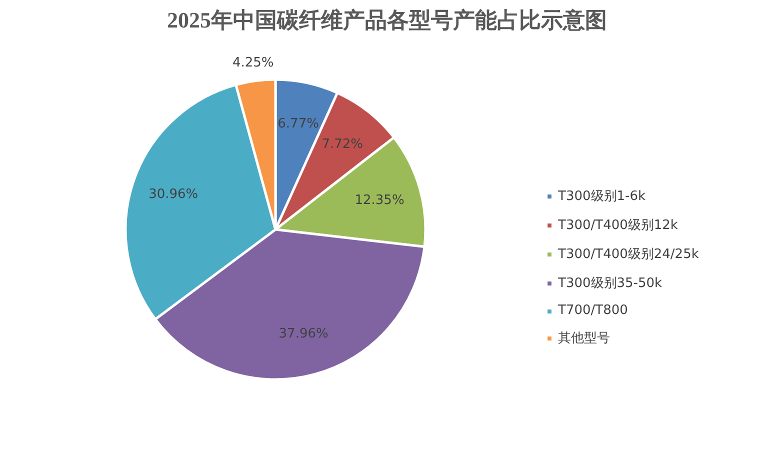 This screenshot has width=773, height=455. I want to click on legend-label: 其他型号, so click(584, 338).